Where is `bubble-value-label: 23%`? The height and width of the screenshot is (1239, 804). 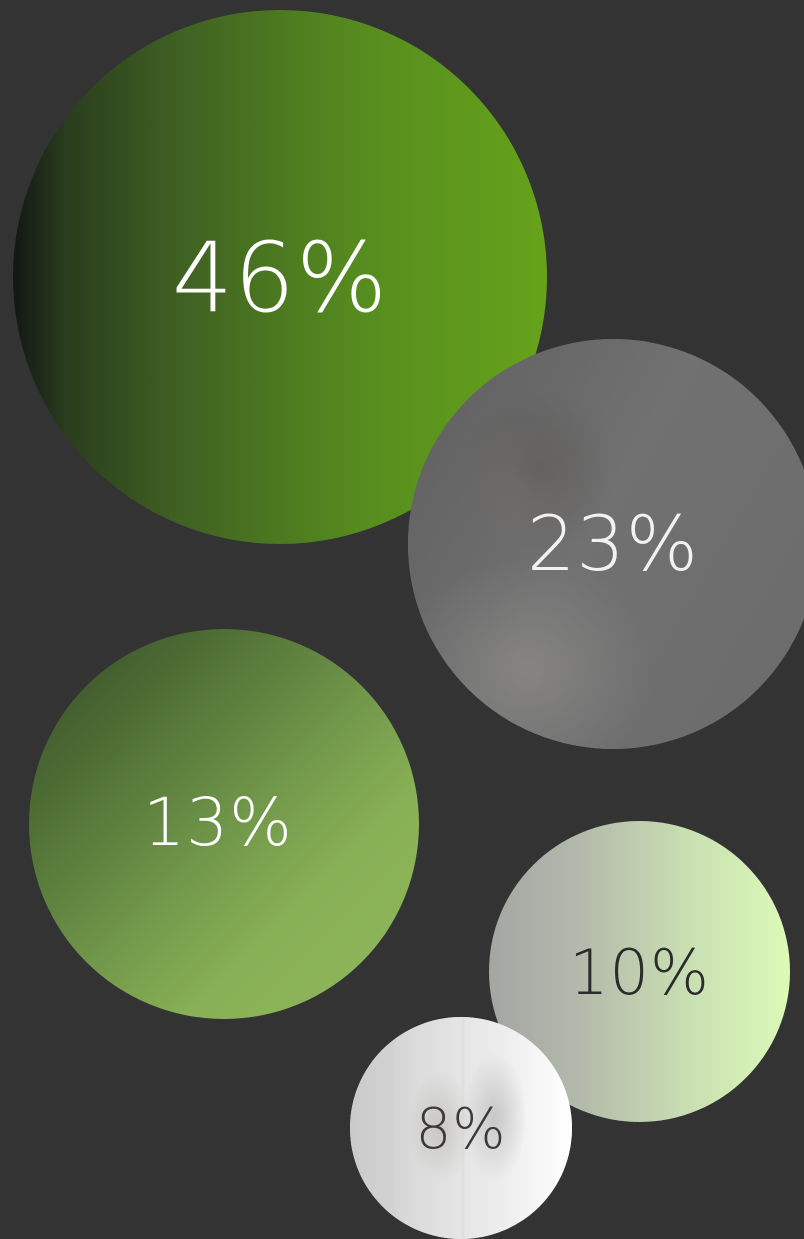 bubble-value-label: 23% is located at coordinates (613, 543).